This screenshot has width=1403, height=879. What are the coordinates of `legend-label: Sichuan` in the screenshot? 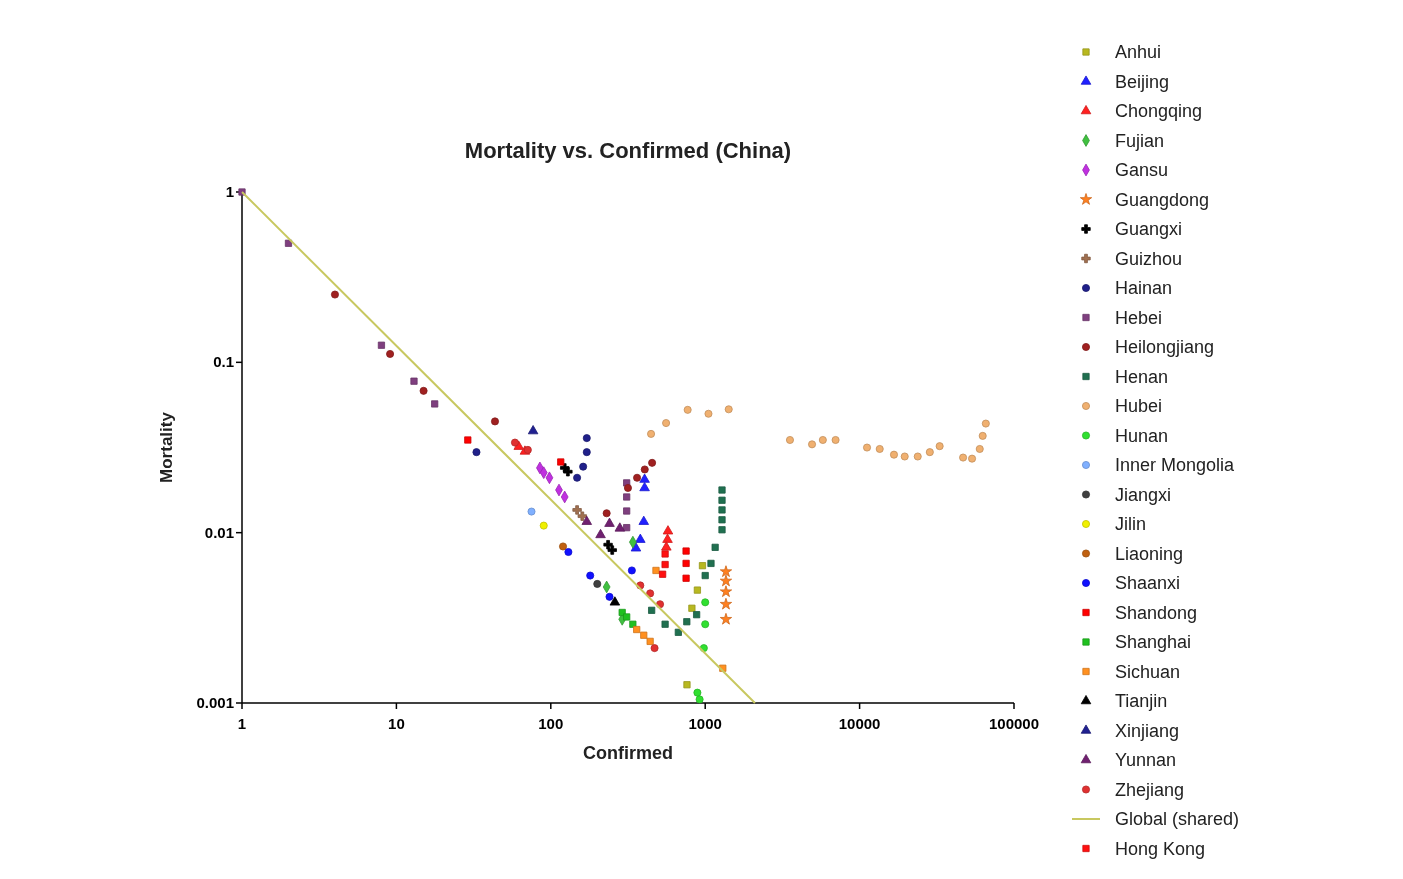 It's located at (1148, 671).